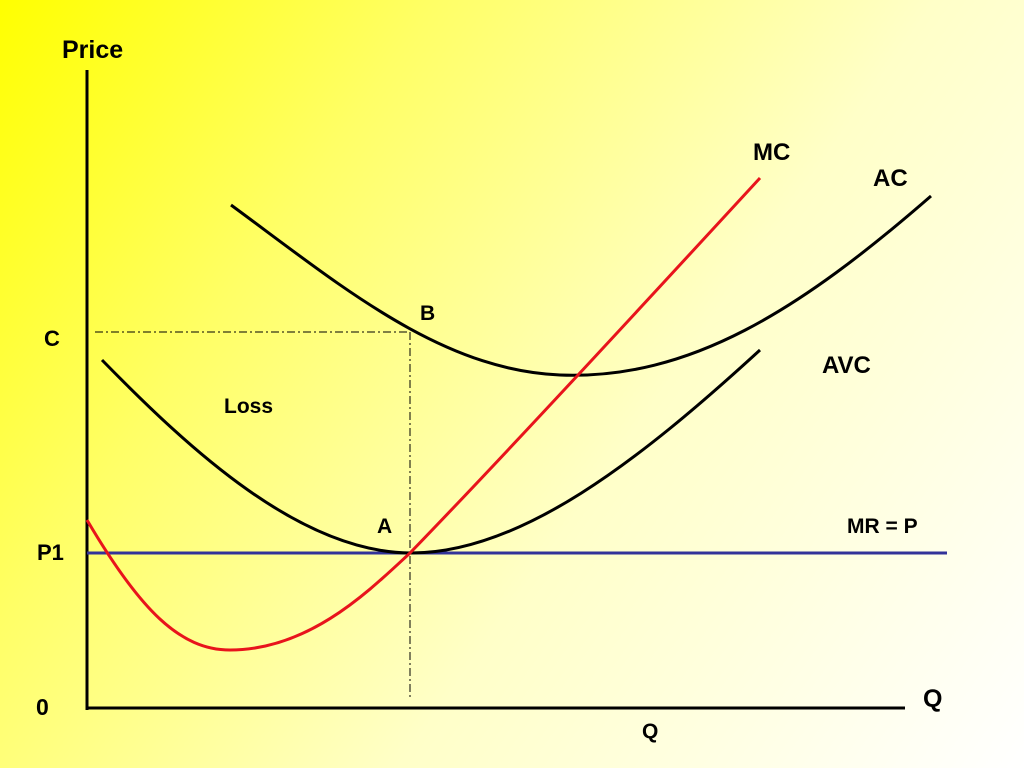 The image size is (1024, 768). What do you see at coordinates (932, 699) in the screenshot?
I see `x-axis-label: Q` at bounding box center [932, 699].